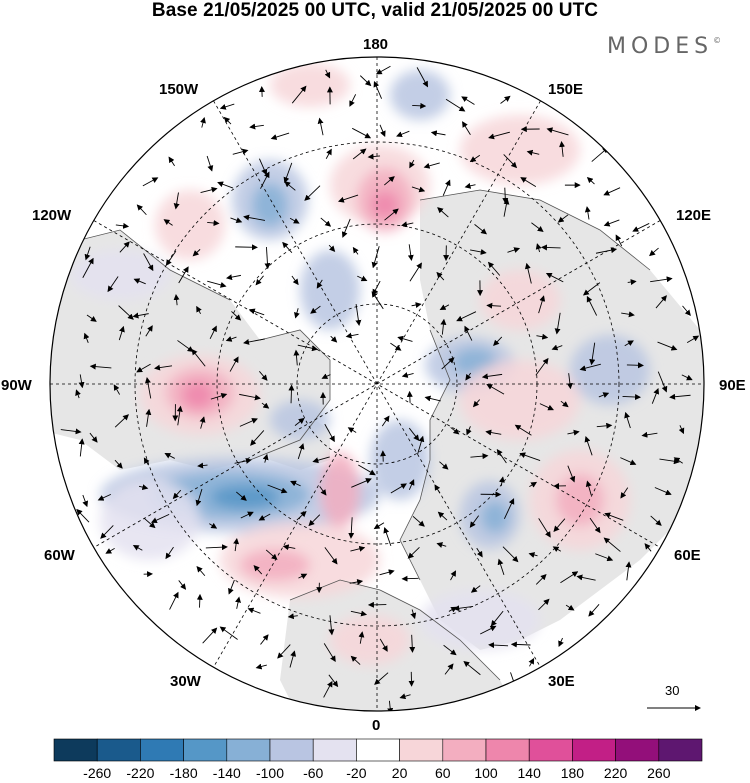 Image resolution: width=750 pixels, height=783 pixels. Describe the element at coordinates (717, 40) in the screenshot. I see `copyright-mark: ©` at that location.